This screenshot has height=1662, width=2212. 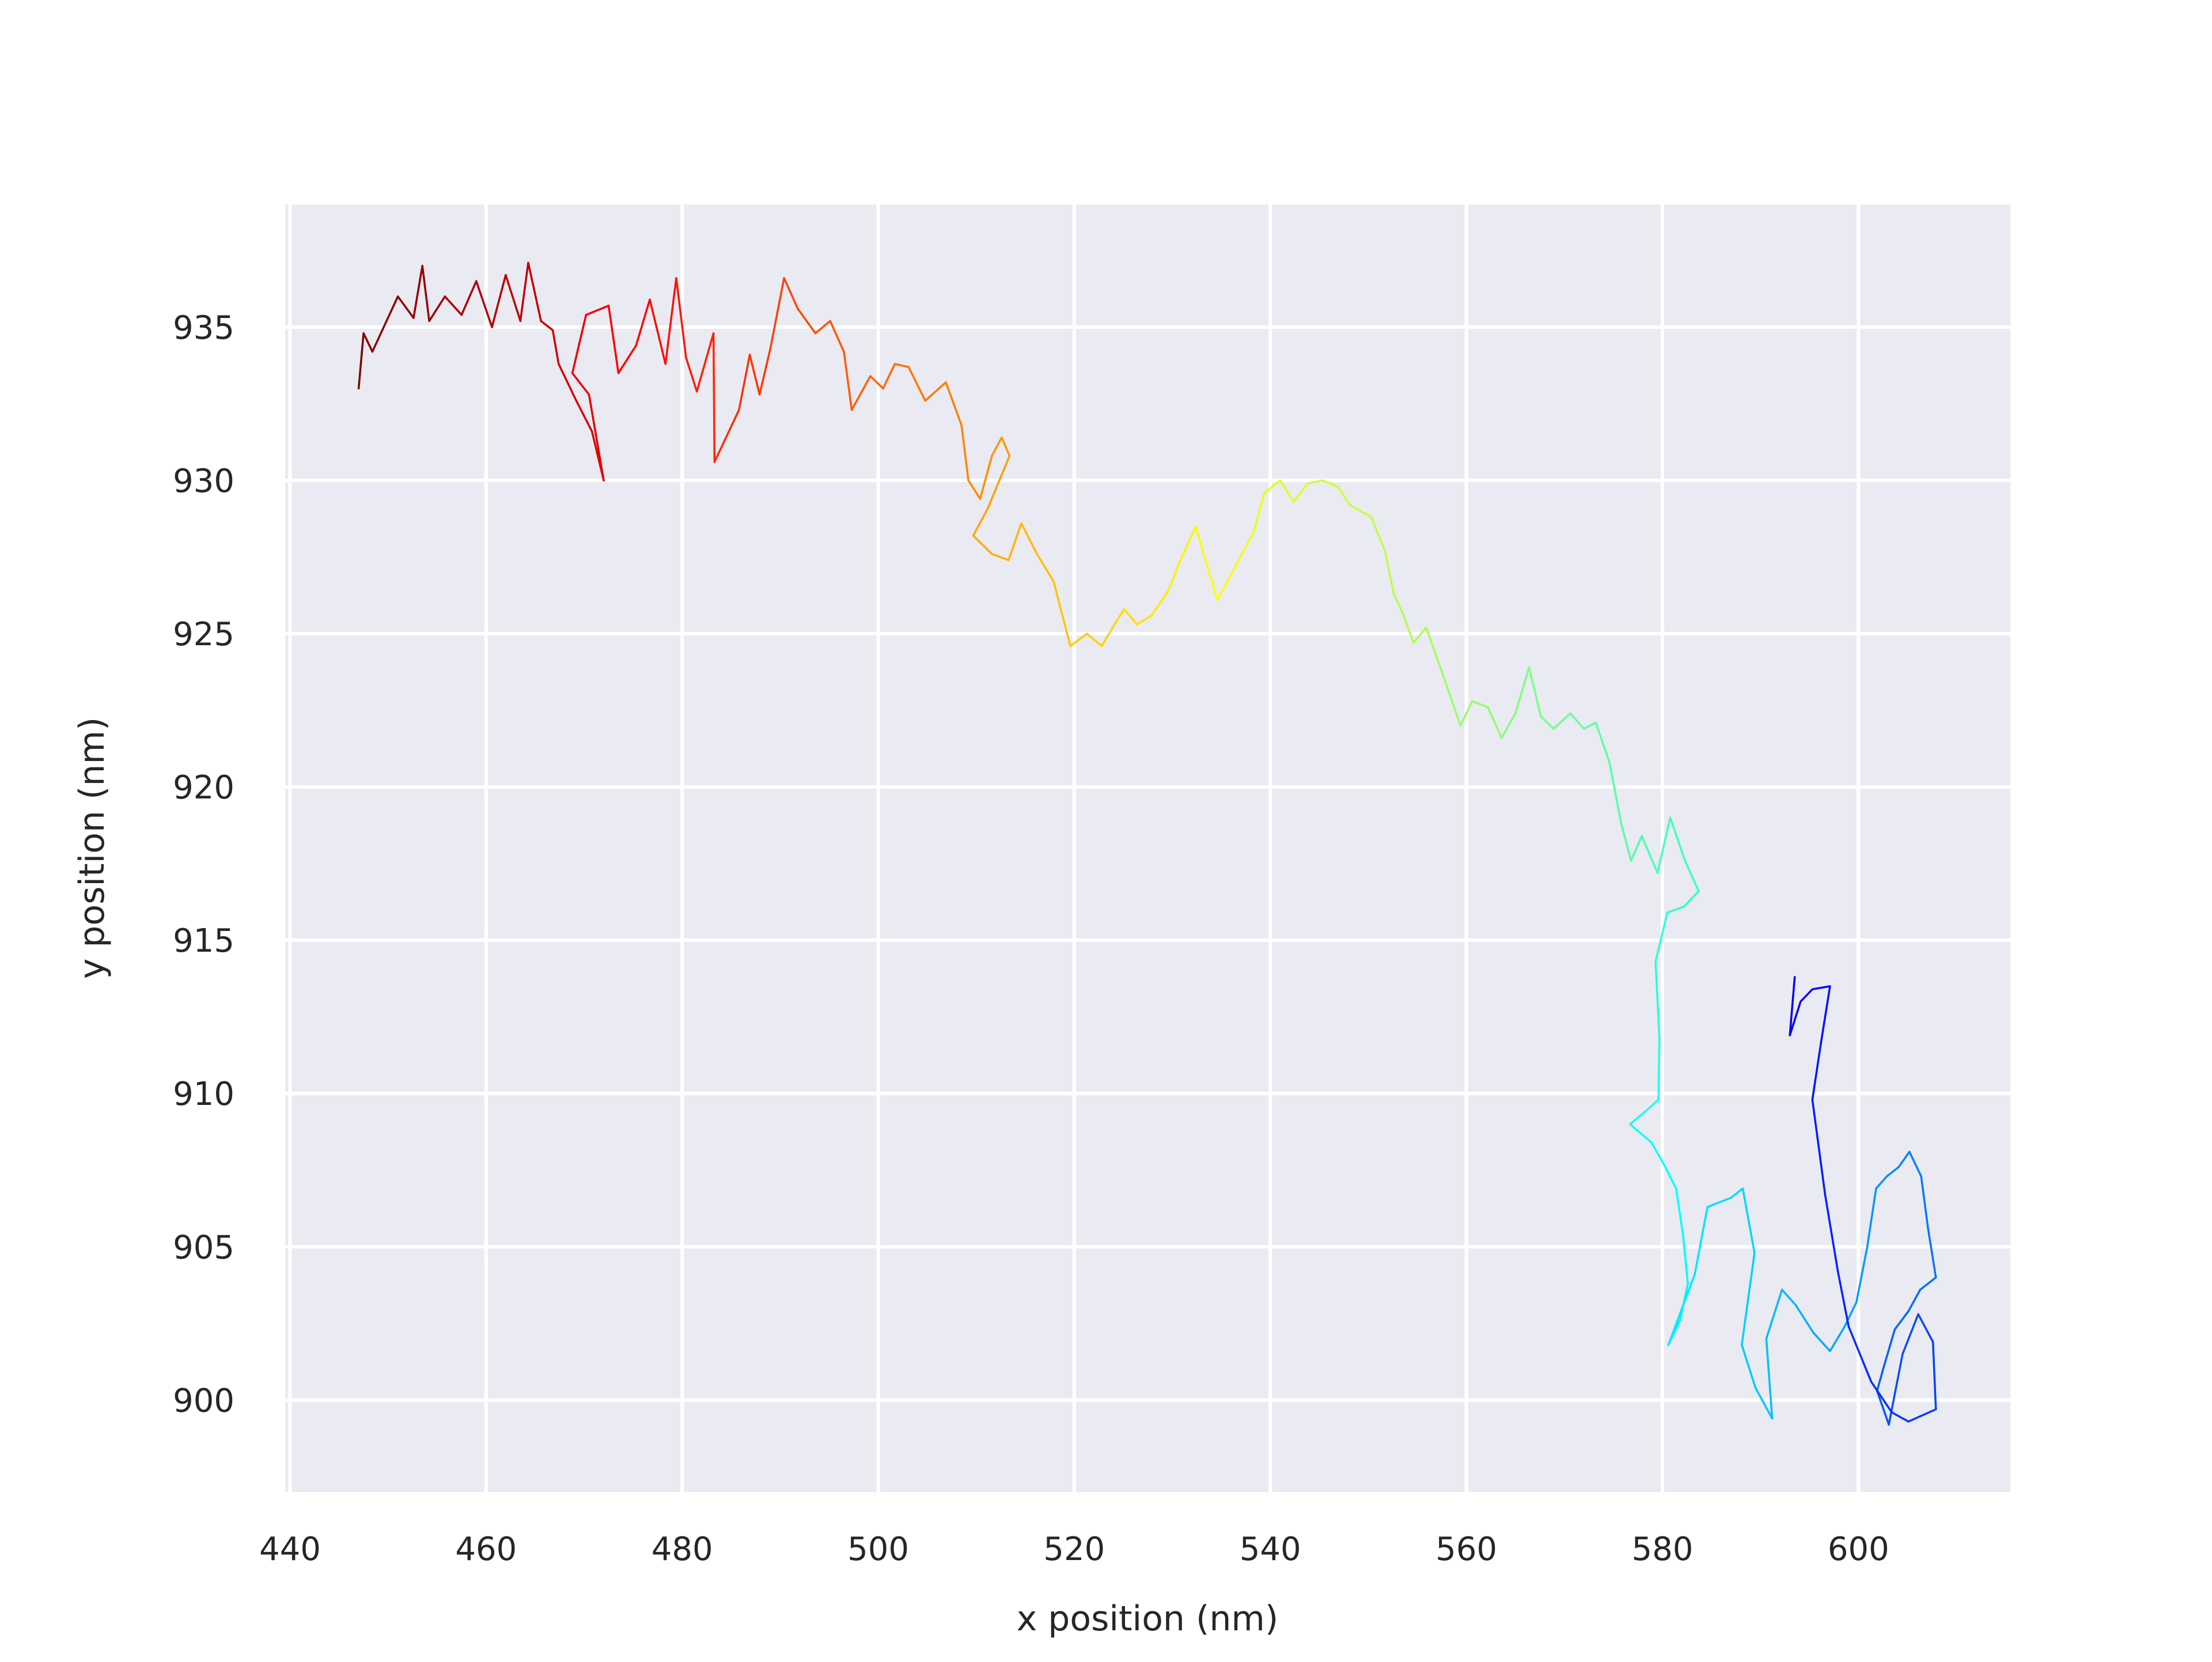 What do you see at coordinates (203, 1400) in the screenshot?
I see `y-tick-label: 900` at bounding box center [203, 1400].